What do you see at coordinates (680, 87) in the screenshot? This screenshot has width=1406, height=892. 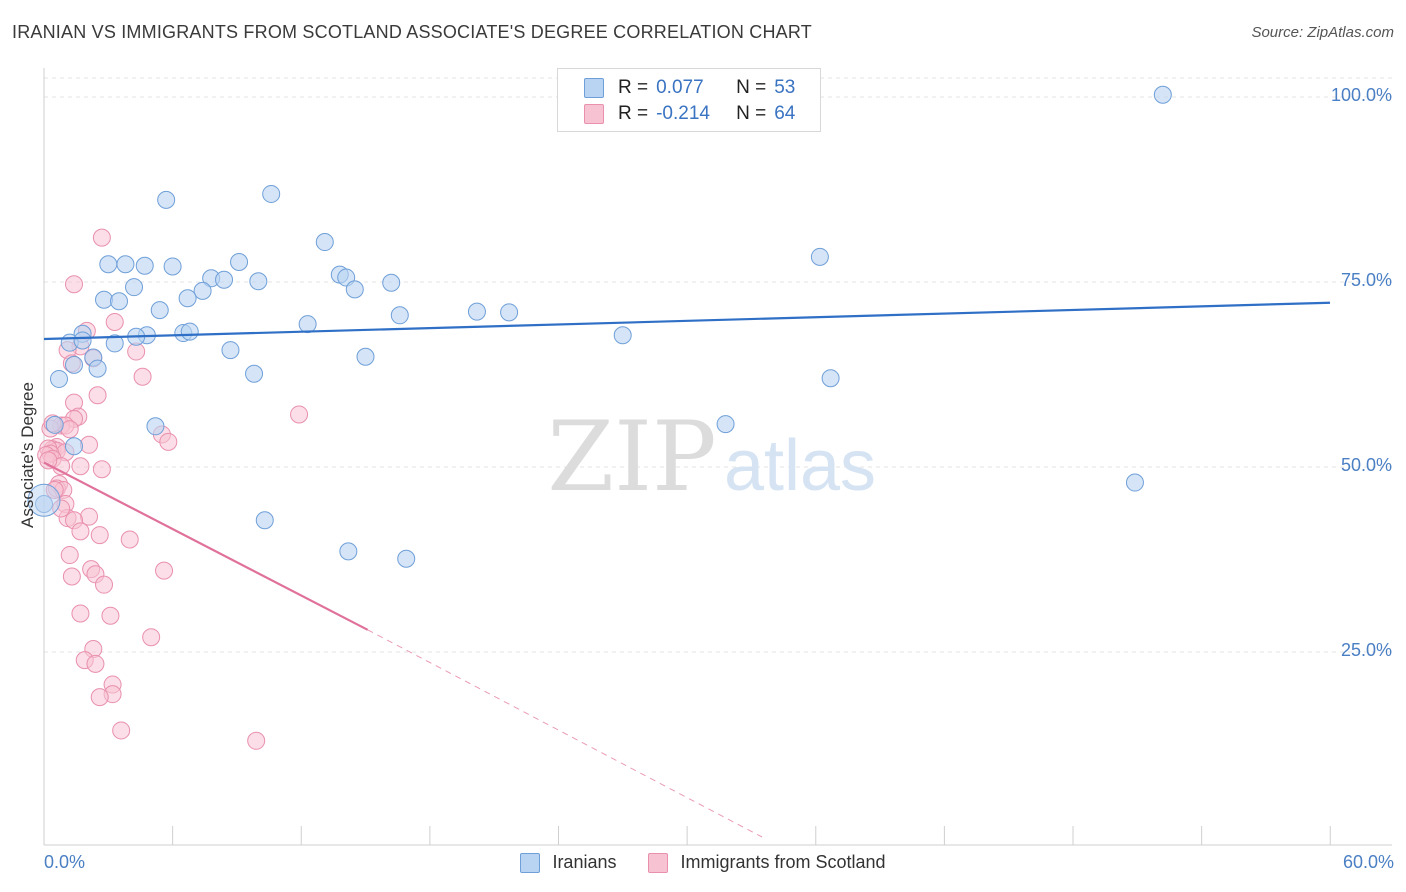 I see `legend-r-value: 0.077` at bounding box center [680, 87].